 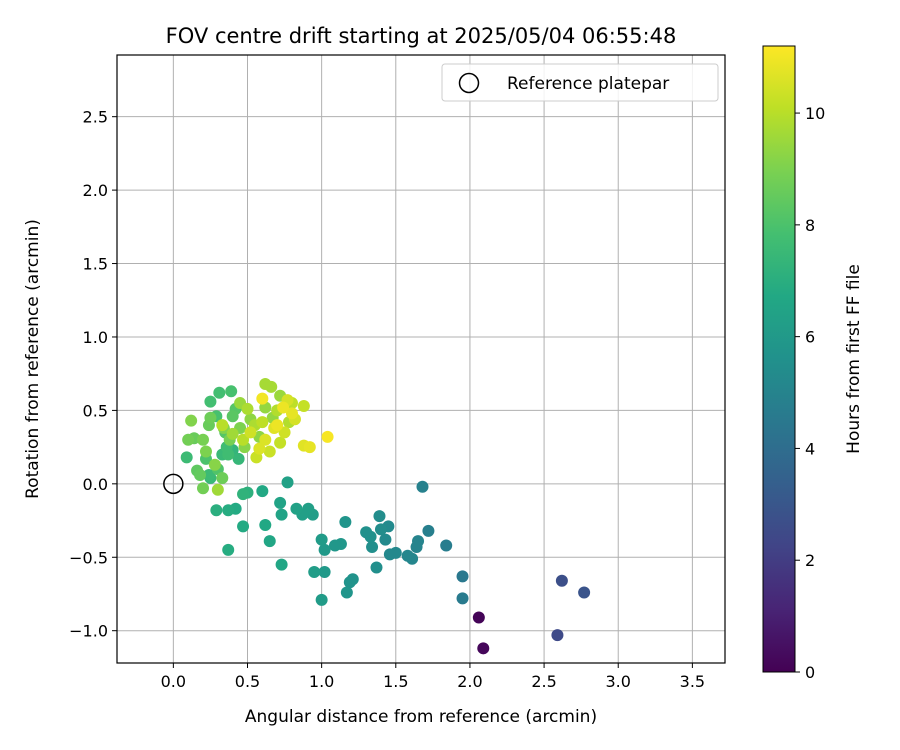 What do you see at coordinates (810, 225) in the screenshot?
I see `colorbar-tick-label: 8` at bounding box center [810, 225].